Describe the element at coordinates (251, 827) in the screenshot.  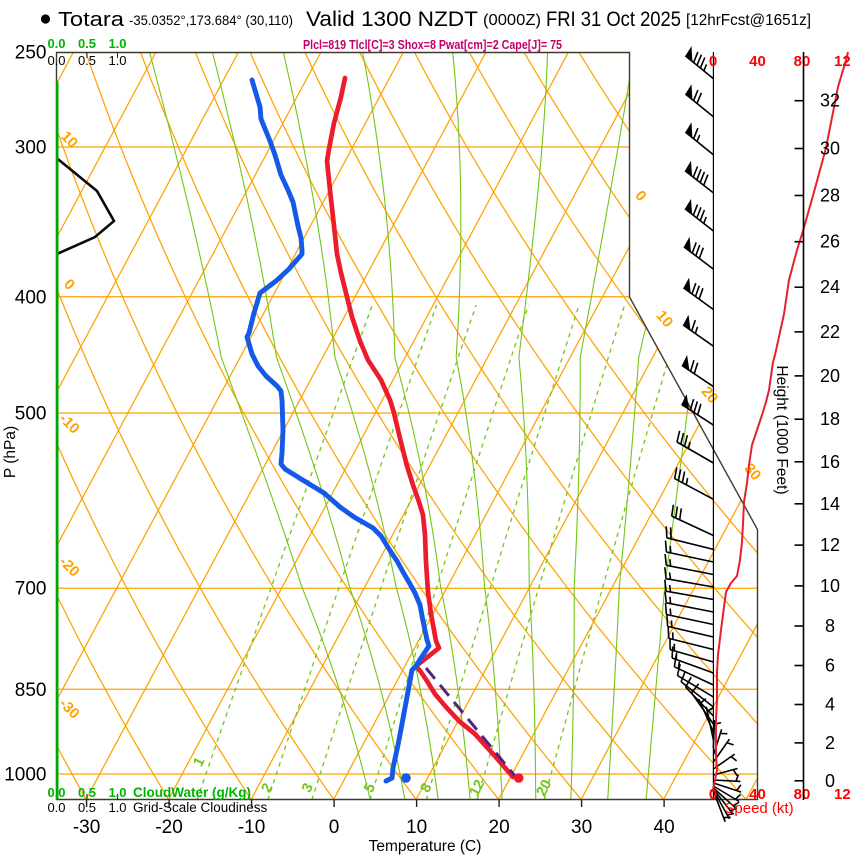
I see `svg-text: -10` at that location.